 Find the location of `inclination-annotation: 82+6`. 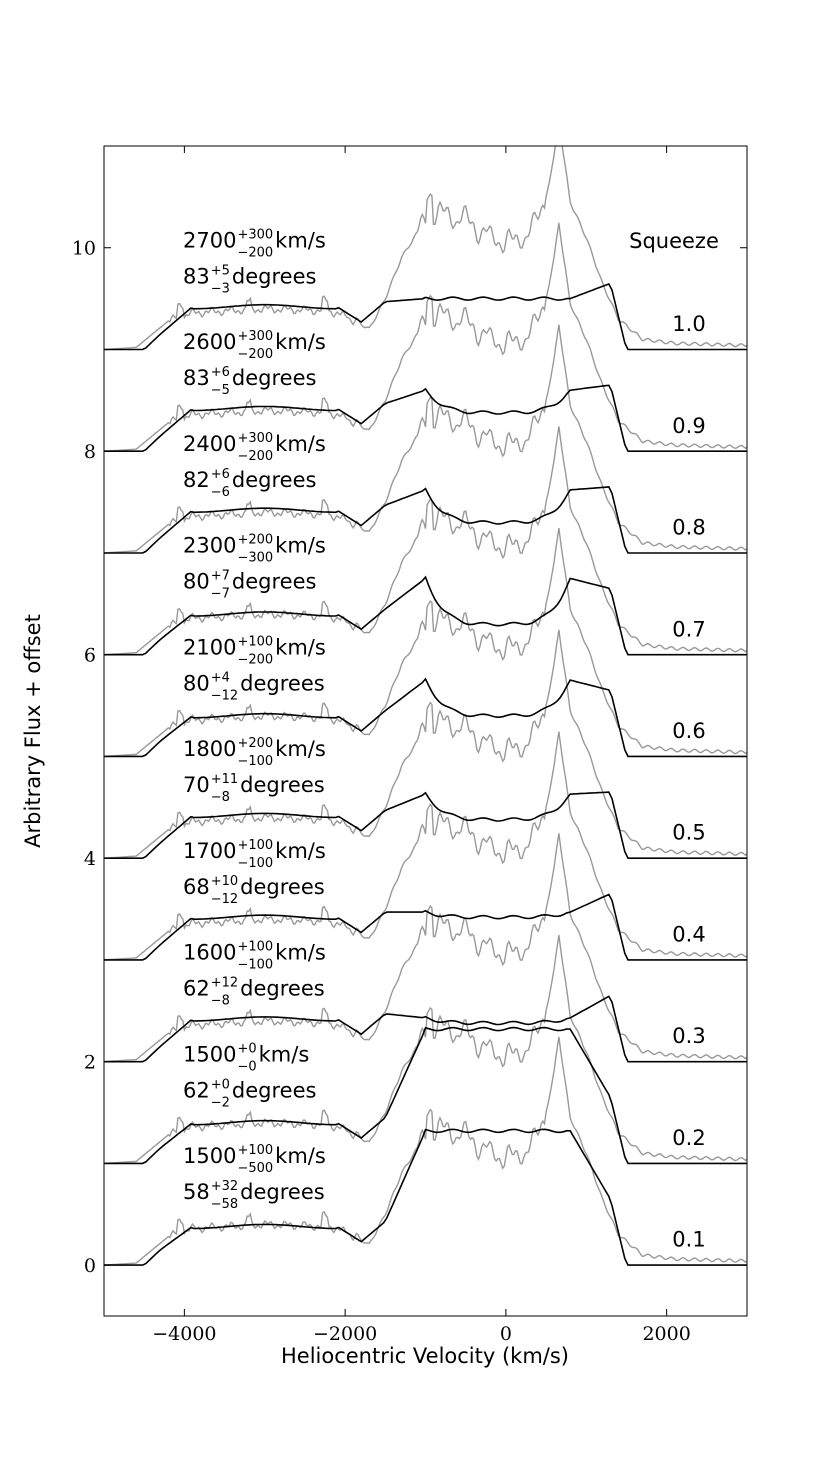

inclination-annotation: 82+6 is located at coordinates (206, 479).